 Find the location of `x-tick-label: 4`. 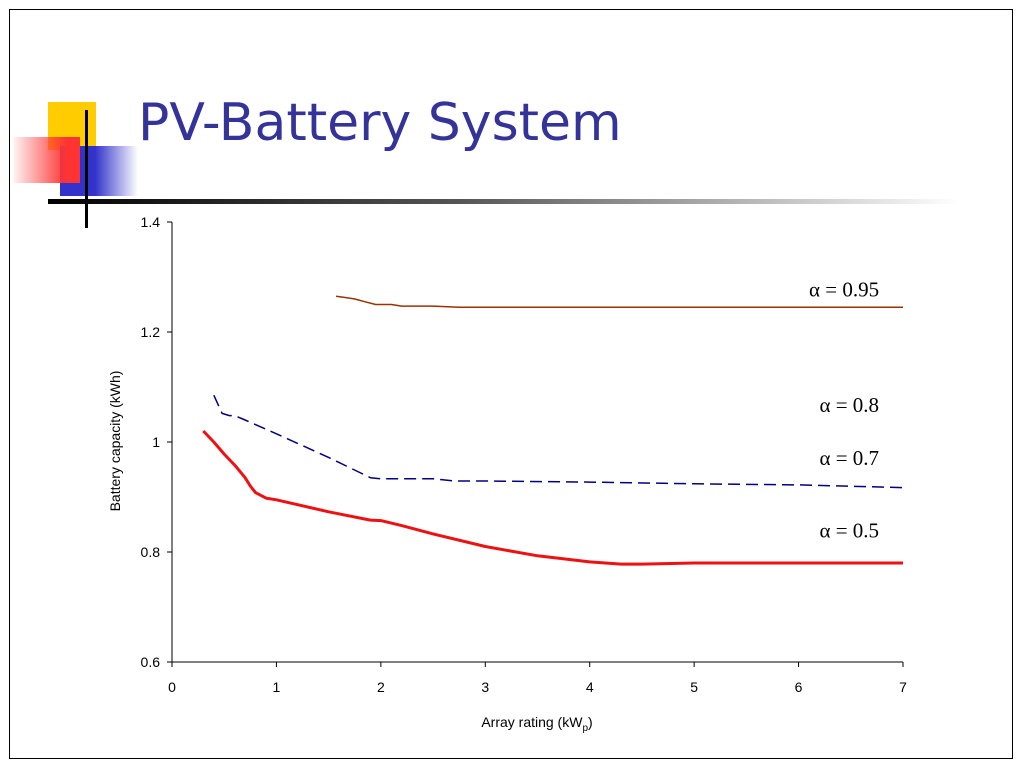

x-tick-label: 4 is located at coordinates (590, 687).